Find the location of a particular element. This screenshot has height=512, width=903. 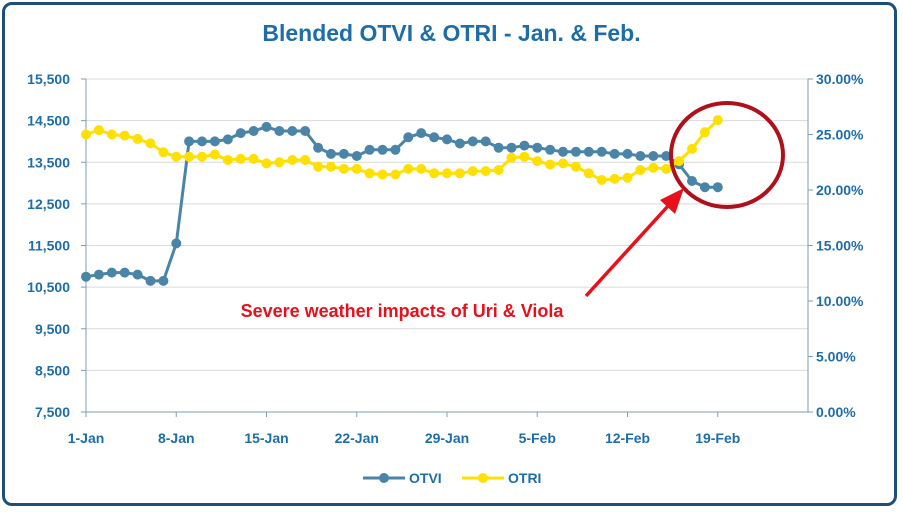

y-left-tick-label: 11,500 is located at coordinates (49, 246).